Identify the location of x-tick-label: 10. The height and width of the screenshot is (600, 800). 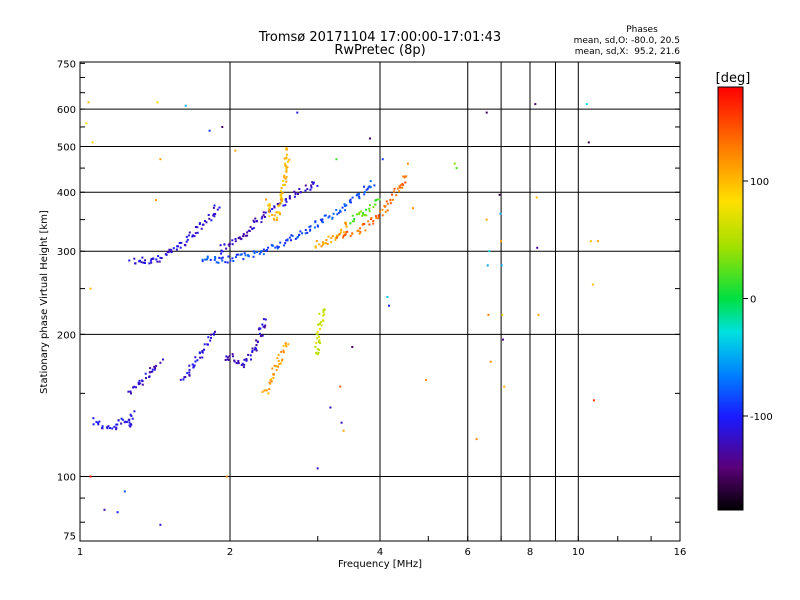
(578, 552).